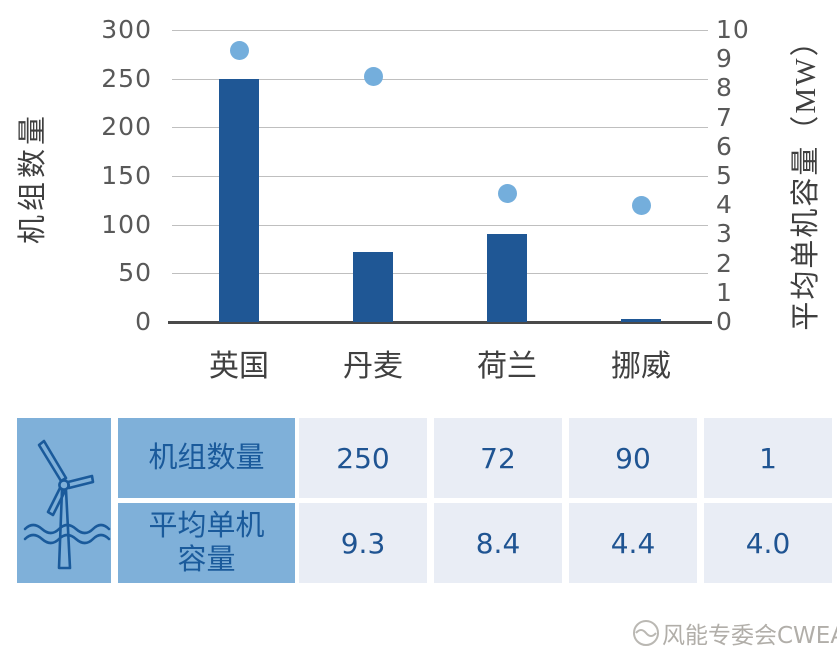  Describe the element at coordinates (64, 500) in the screenshot. I see `offshore-wind-turbine-icon` at that location.